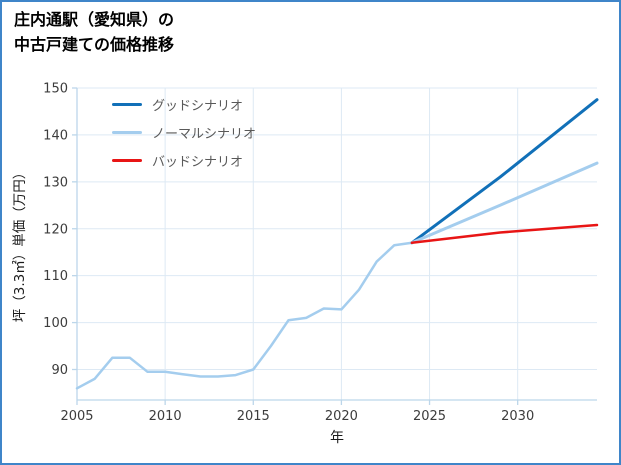 The width and height of the screenshot is (621, 465). I want to click on y-tick-label: 90, so click(59, 370).